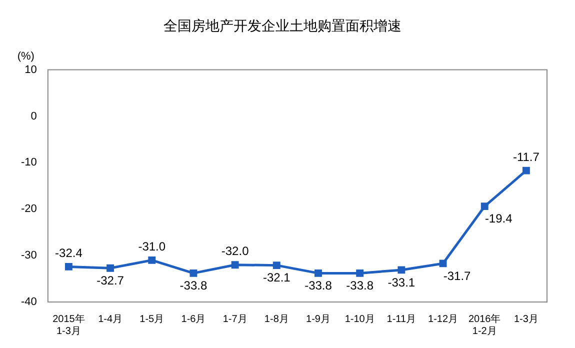 This screenshot has height=348, width=575. What do you see at coordinates (484, 324) in the screenshot?
I see `x-tick-label: 2016年 1-2月` at bounding box center [484, 324].